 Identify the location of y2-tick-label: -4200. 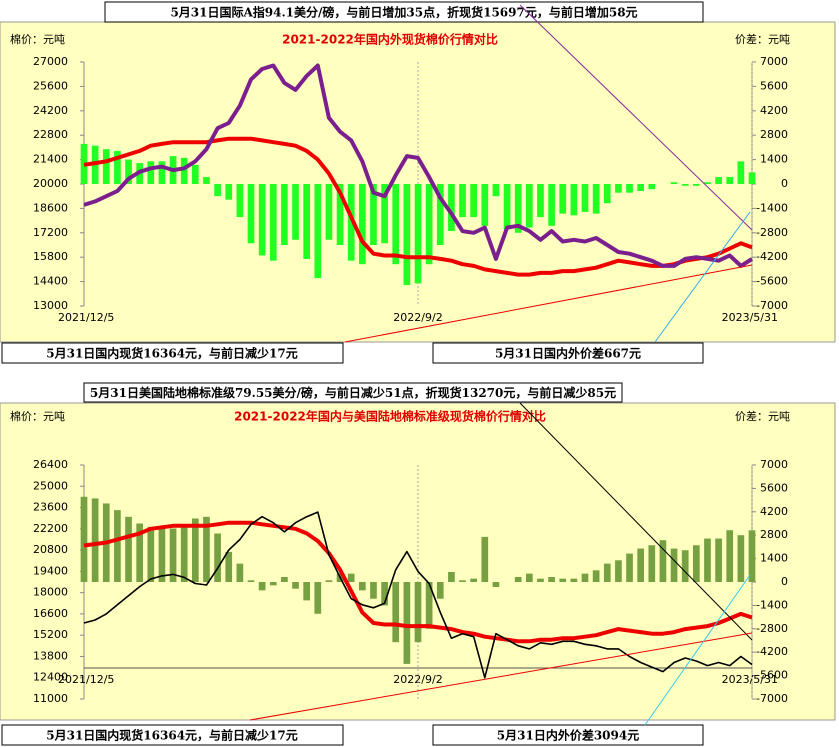
(772, 256).